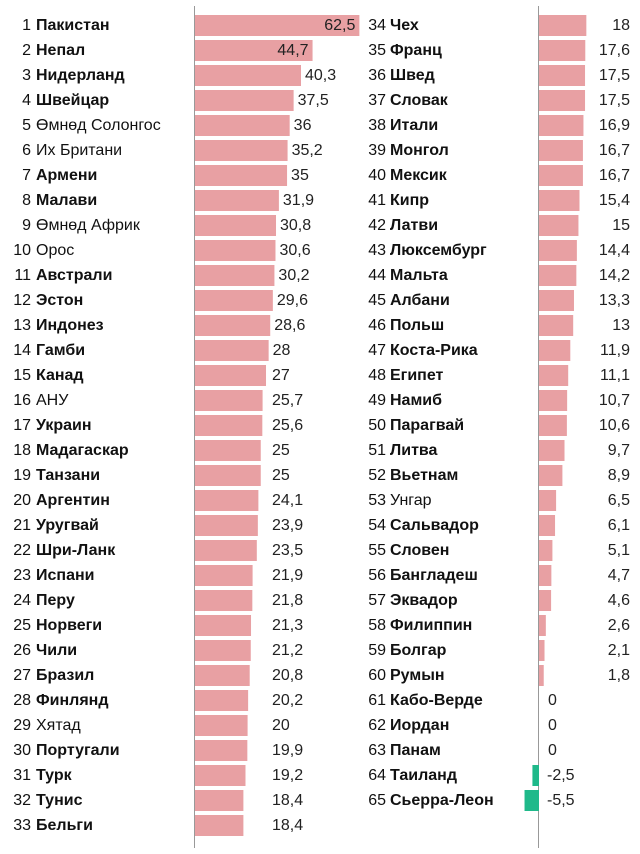 Image resolution: width=640 pixels, height=854 pixels. I want to click on rank-label: 41, so click(377, 200).